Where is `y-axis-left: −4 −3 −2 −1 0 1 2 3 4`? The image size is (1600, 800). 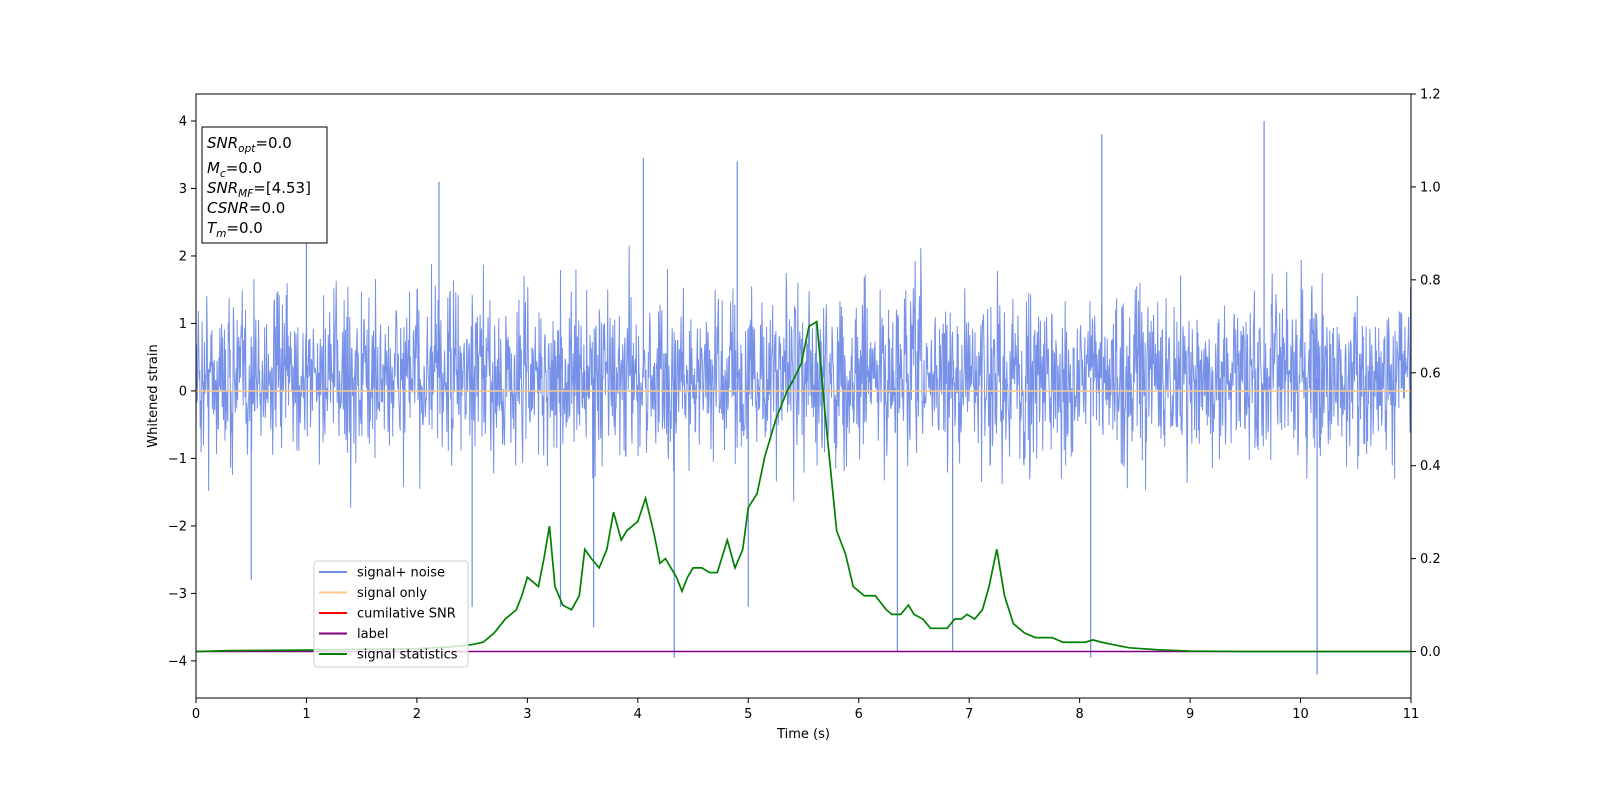
y-axis-left: −4 −3 −2 −1 0 1 2 3 4 is located at coordinates (182, 391).